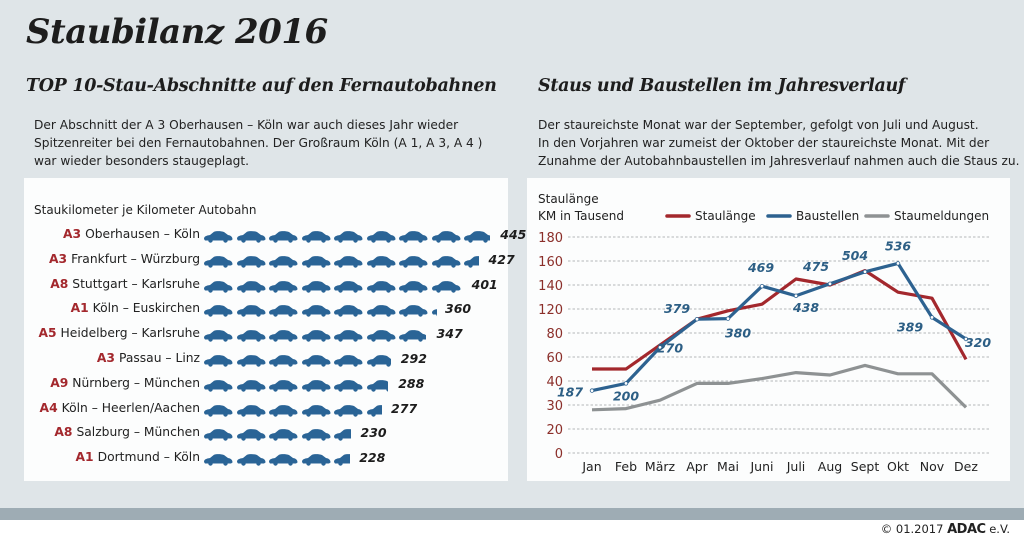 Image resolution: width=1024 pixels, height=542 pixels. Describe the element at coordinates (372, 458) in the screenshot. I see `bar-value-label: 228` at that location.